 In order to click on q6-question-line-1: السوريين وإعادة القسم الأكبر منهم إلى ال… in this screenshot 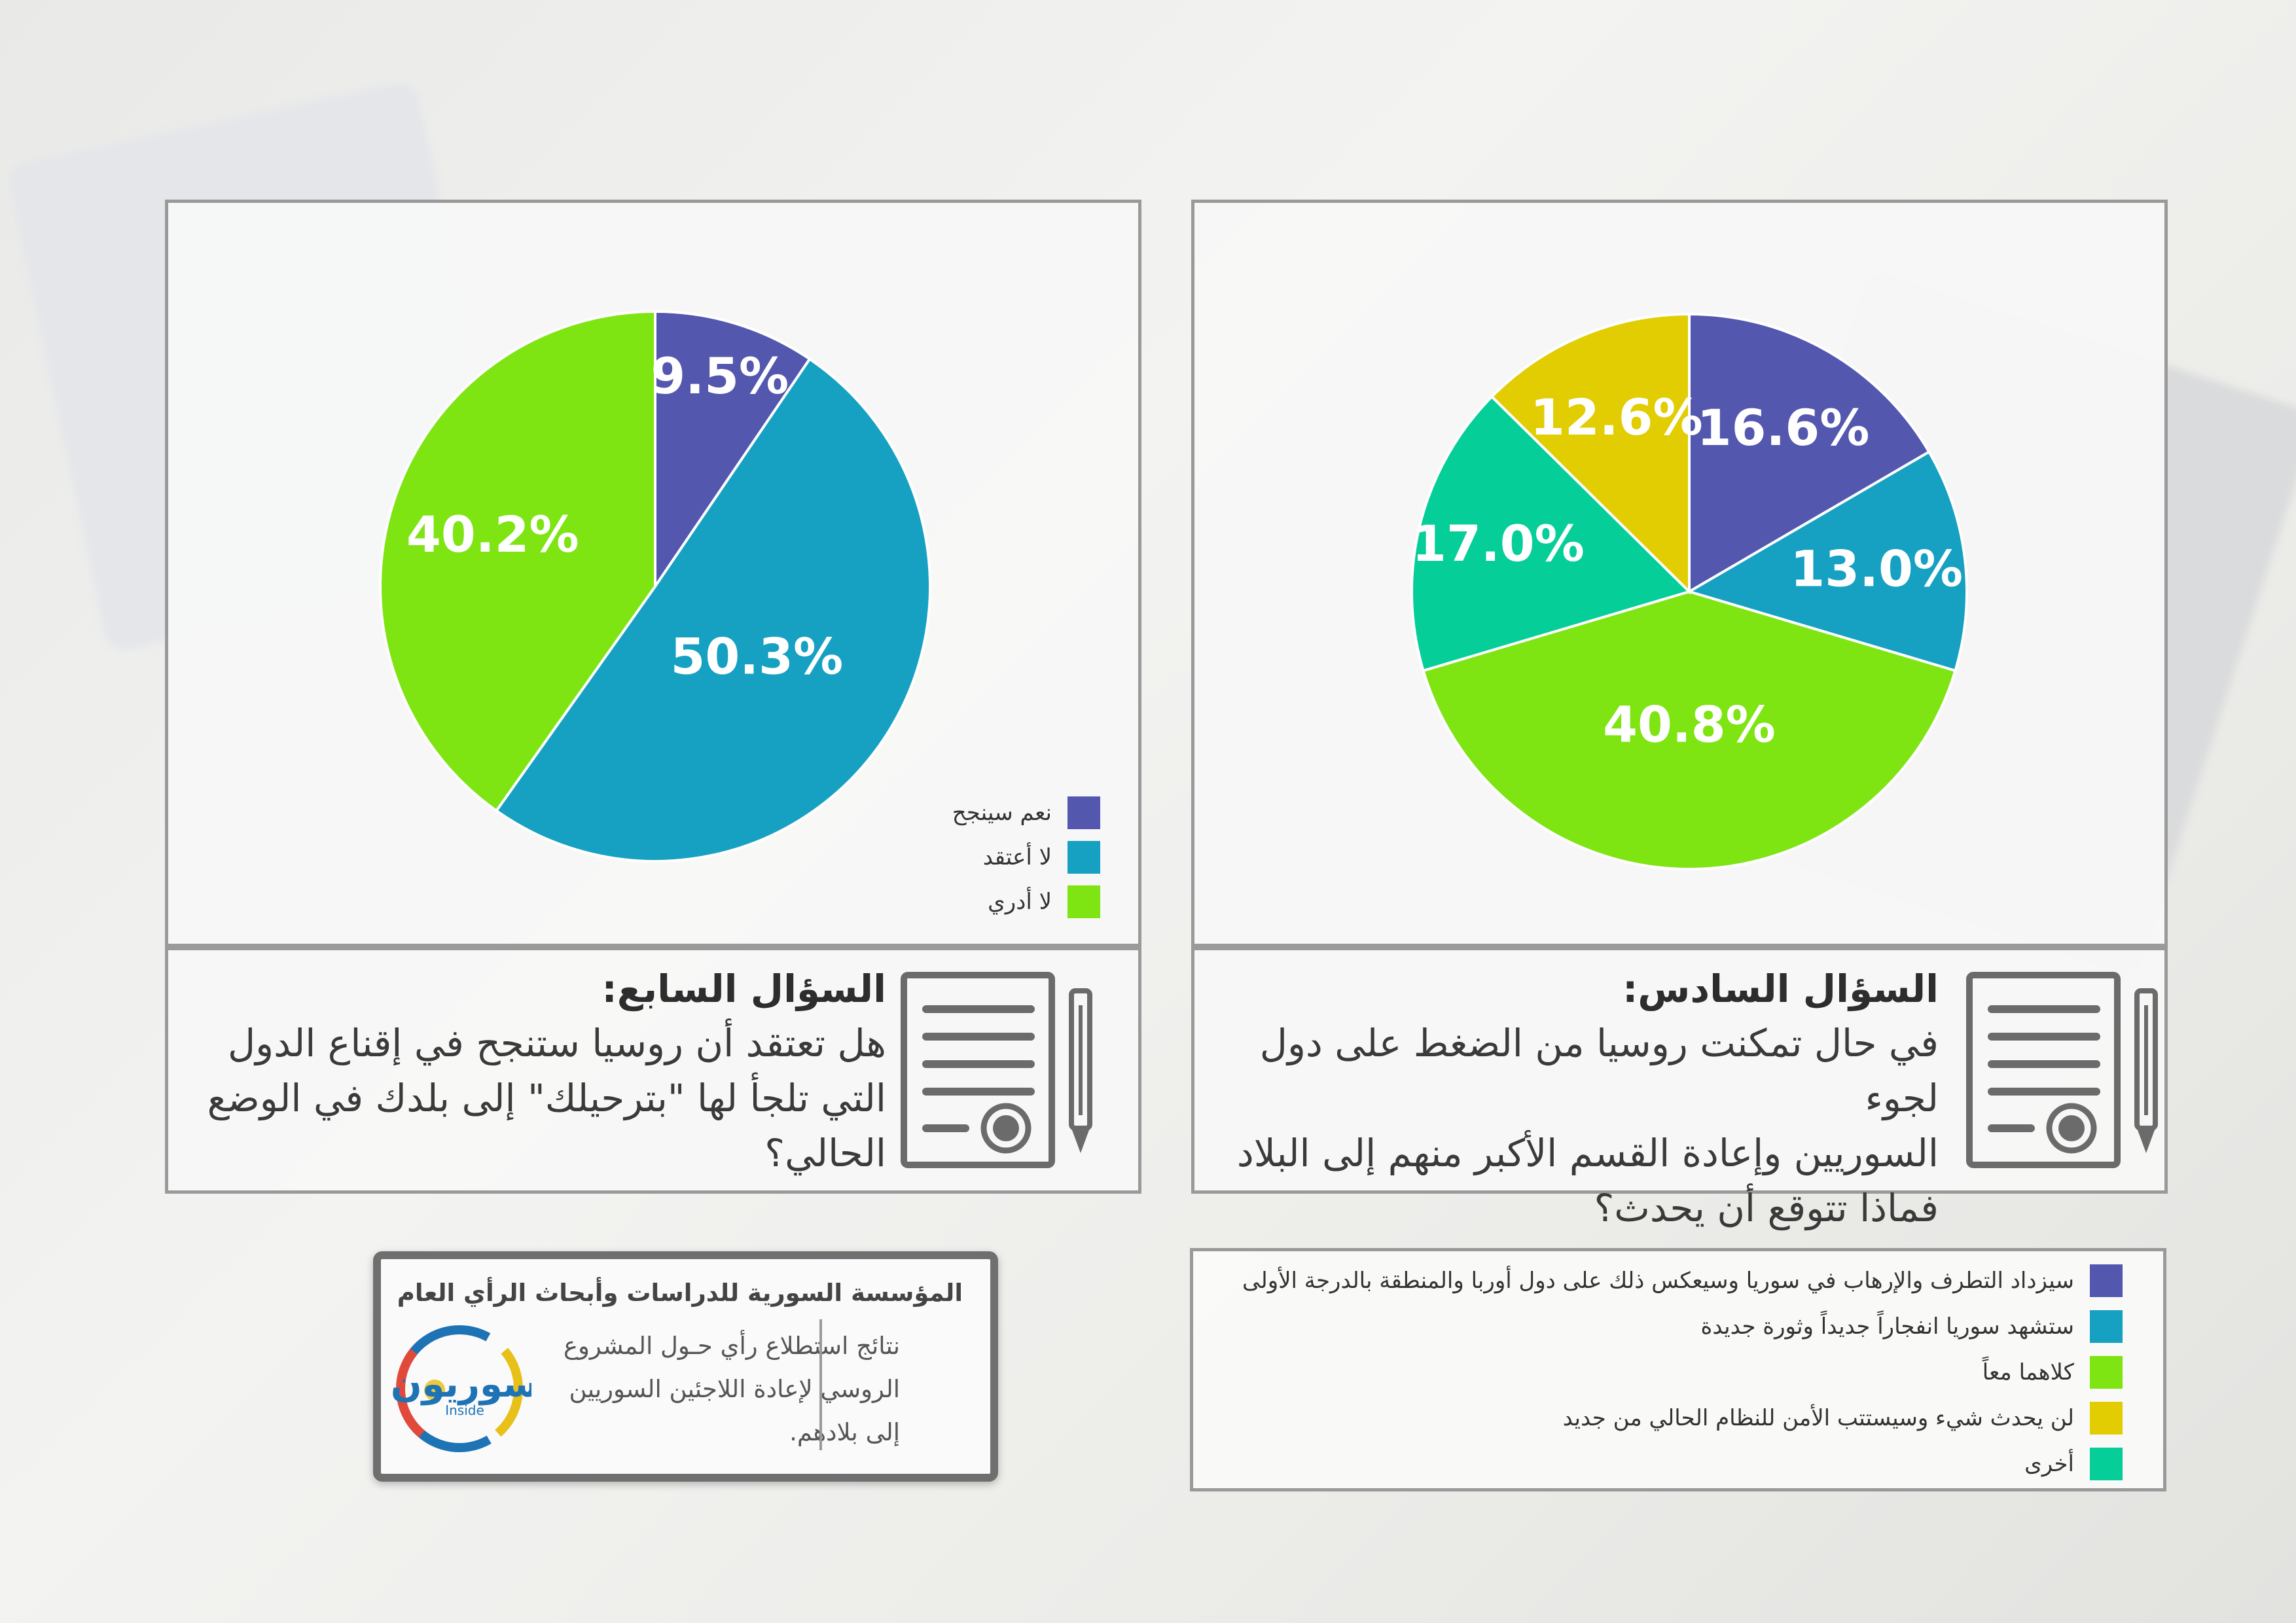, I will do `click(1587, 1153)`.